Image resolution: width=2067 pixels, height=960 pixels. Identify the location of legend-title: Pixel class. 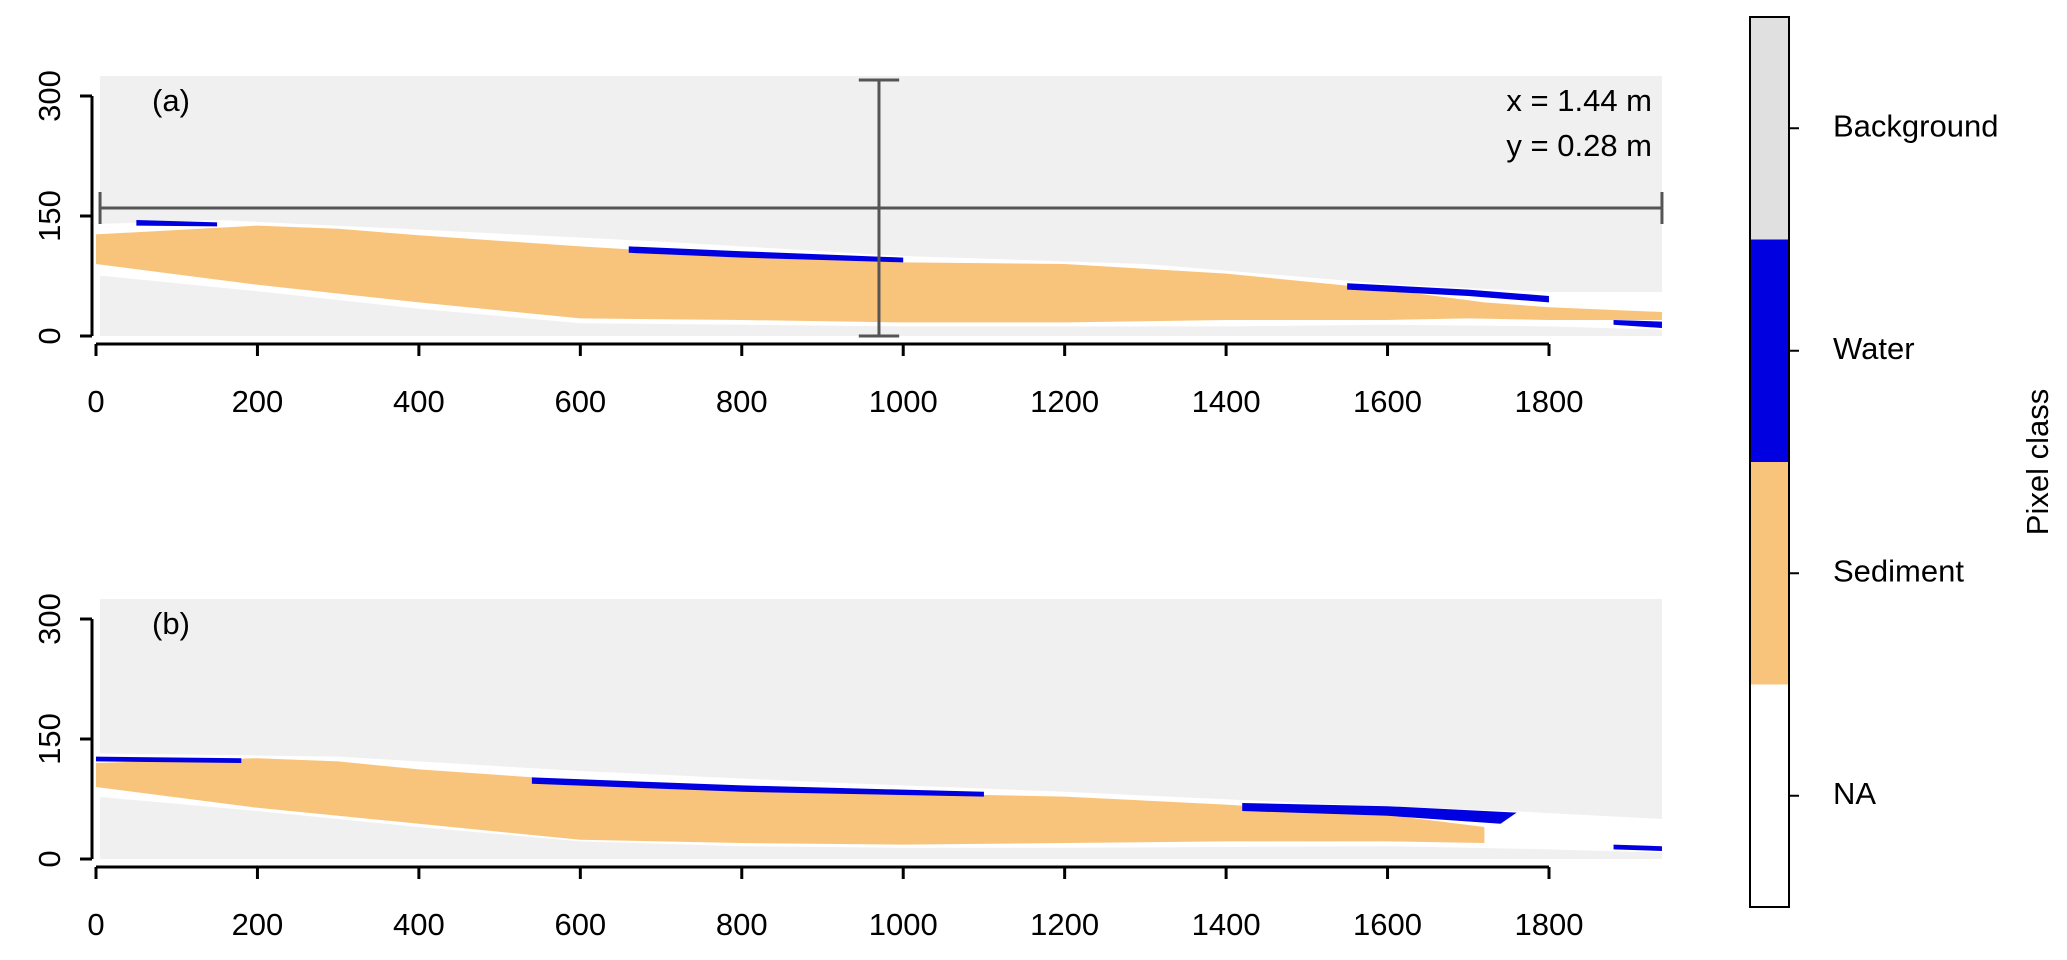
(2037, 462).